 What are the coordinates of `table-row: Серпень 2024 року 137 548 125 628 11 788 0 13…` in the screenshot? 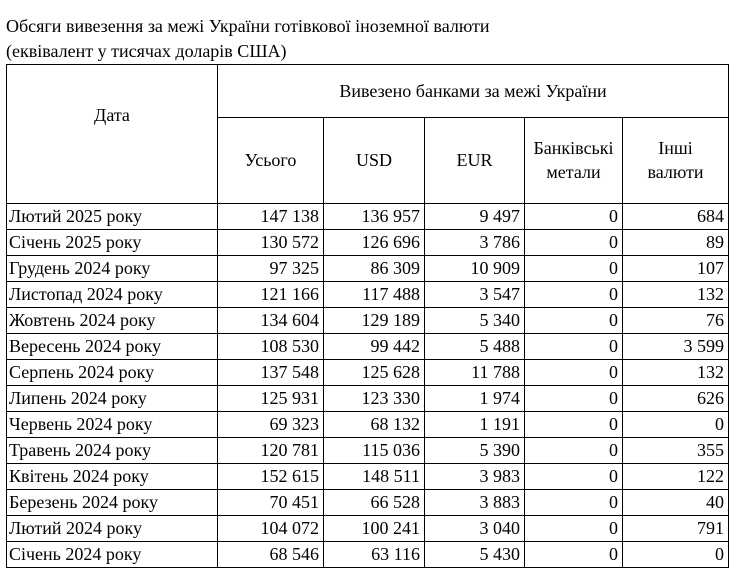 It's located at (367, 372).